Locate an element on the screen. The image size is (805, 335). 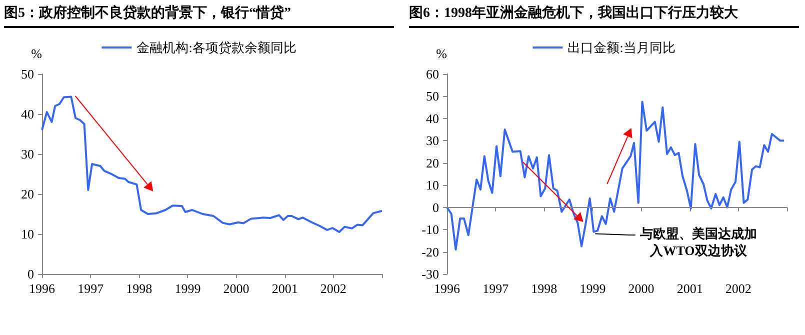
y-tick-label: 60 is located at coordinates (432, 74).